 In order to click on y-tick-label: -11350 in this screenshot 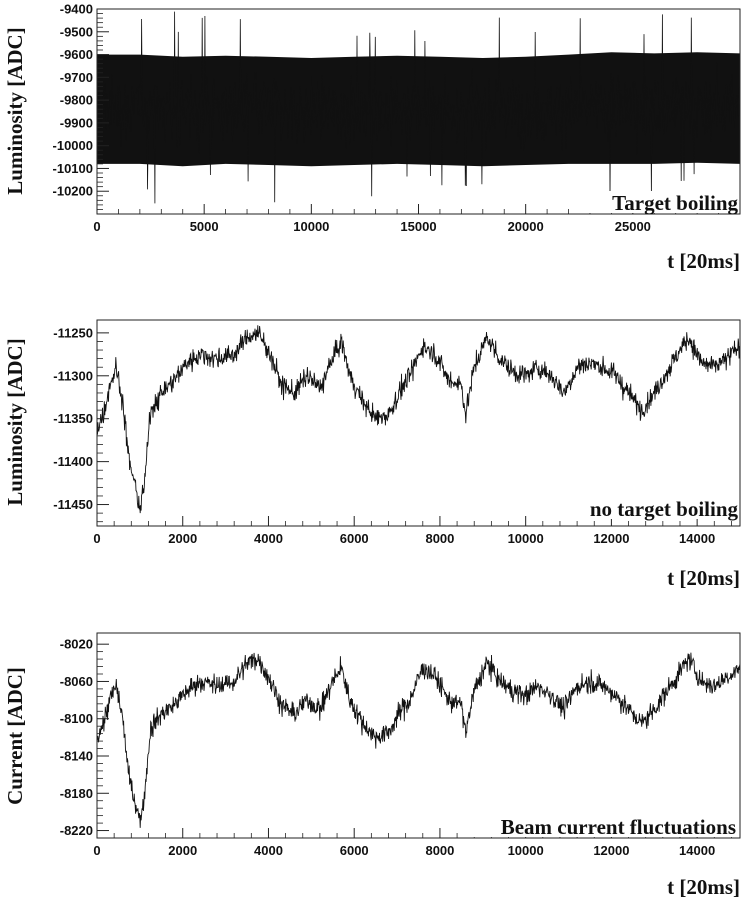, I will do `click(73, 418)`.